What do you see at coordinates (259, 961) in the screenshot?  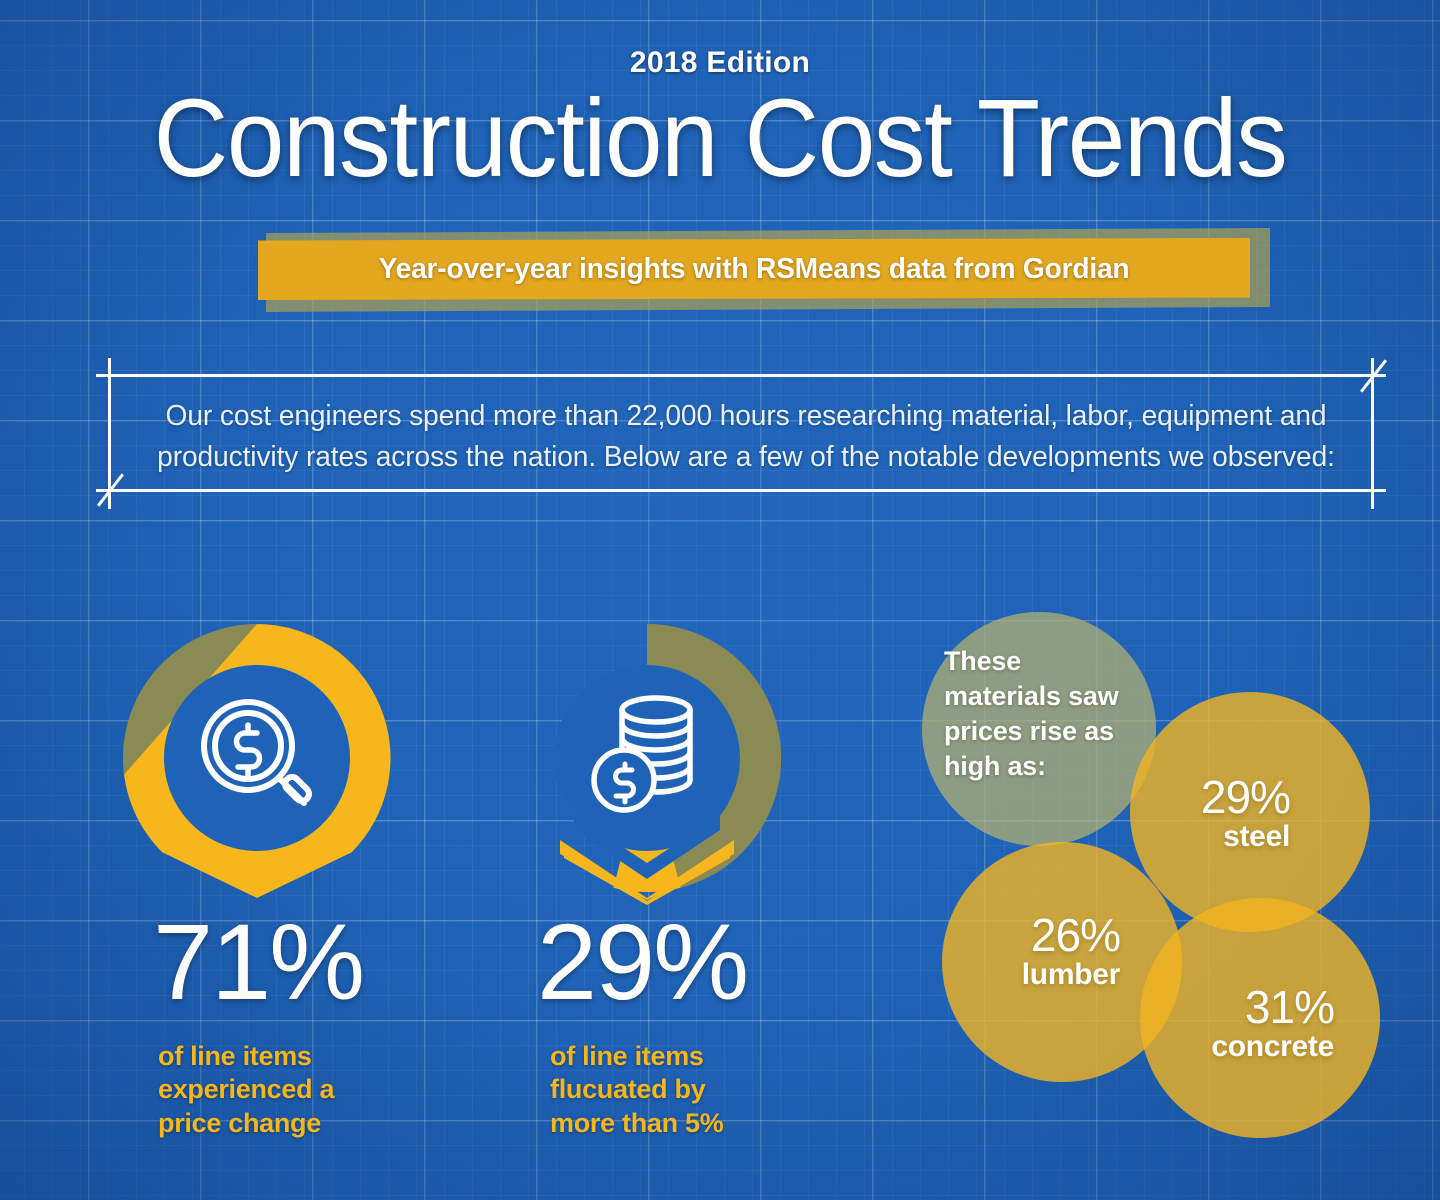 I see `stat-value-71: 71%` at bounding box center [259, 961].